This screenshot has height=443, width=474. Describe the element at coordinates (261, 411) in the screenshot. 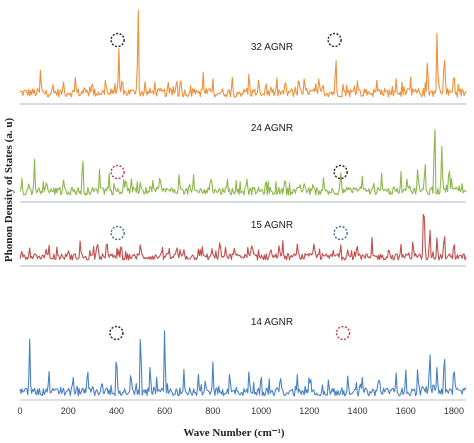

I see `x-tick-label: 1000` at that location.